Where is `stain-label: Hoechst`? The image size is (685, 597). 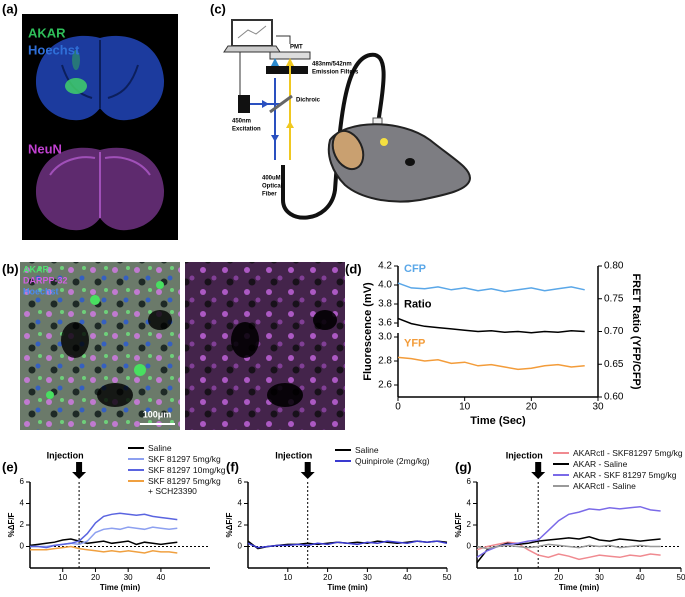 stain-label: Hoechst is located at coordinates (41, 291).